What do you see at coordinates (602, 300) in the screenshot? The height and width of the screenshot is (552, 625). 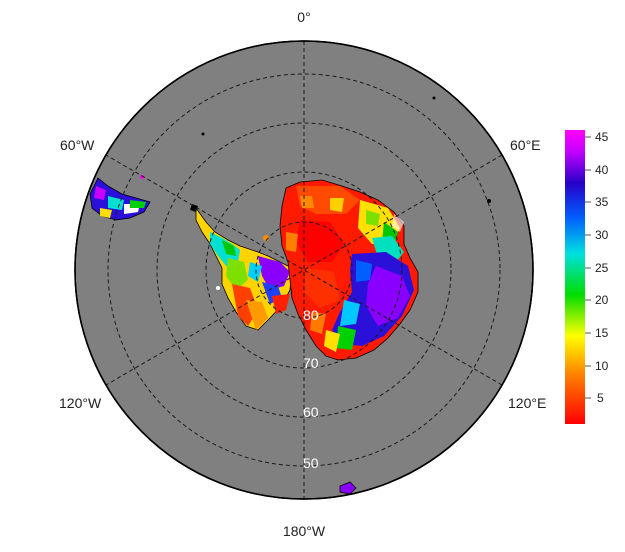 I see `colorbar-tick-20: 20` at bounding box center [602, 300].